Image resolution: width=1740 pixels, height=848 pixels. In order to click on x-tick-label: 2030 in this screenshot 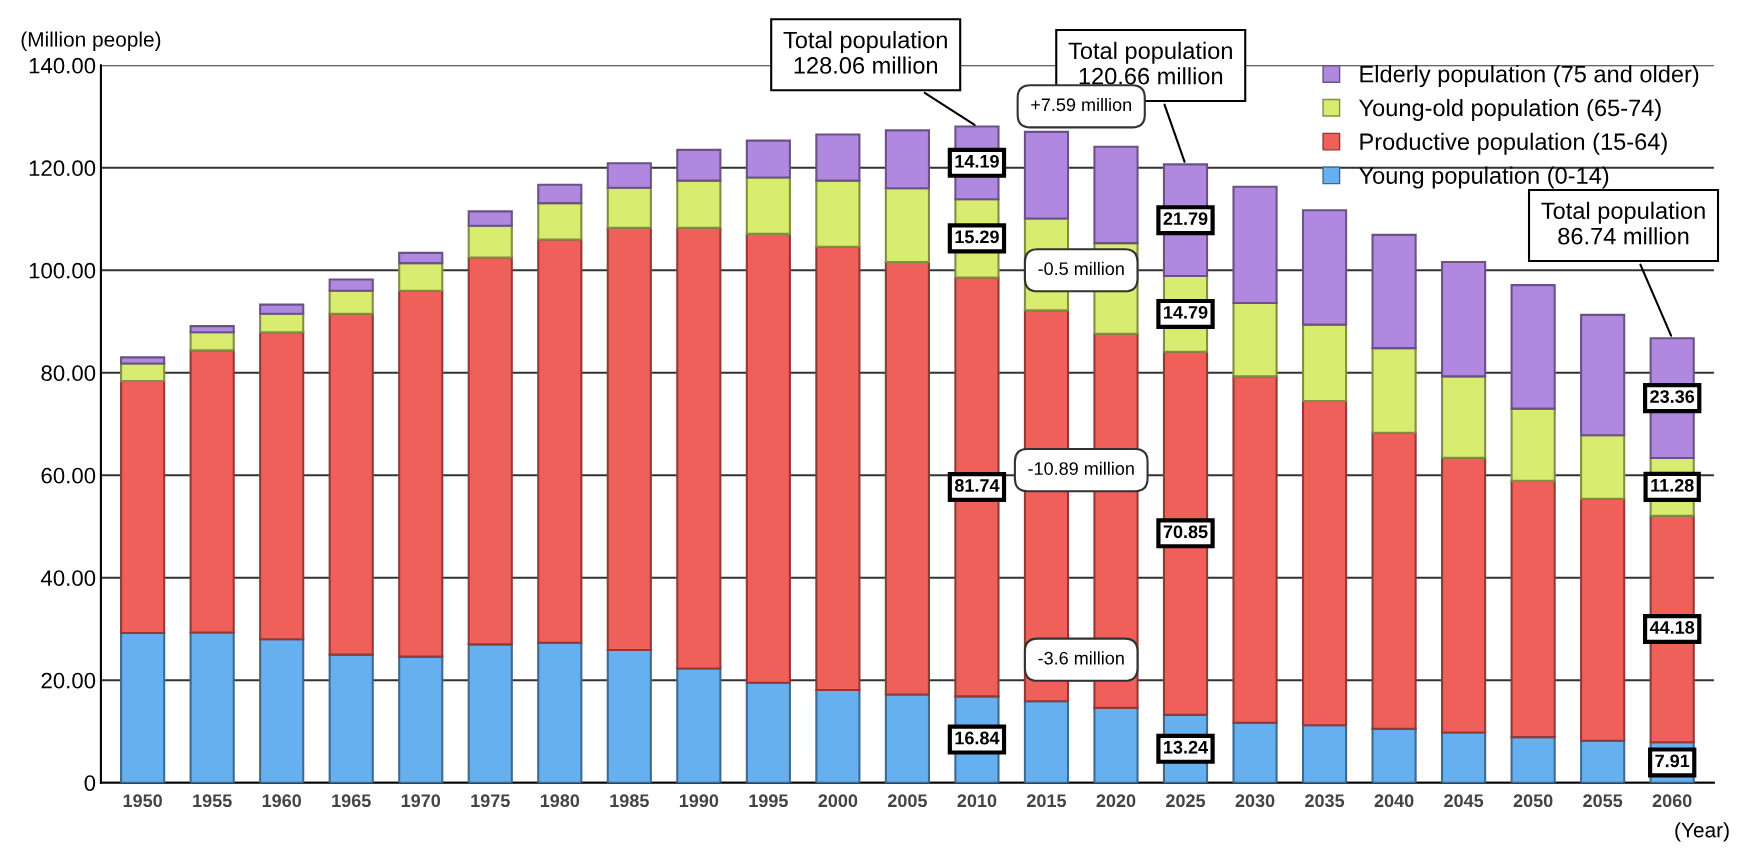, I will do `click(1255, 801)`.